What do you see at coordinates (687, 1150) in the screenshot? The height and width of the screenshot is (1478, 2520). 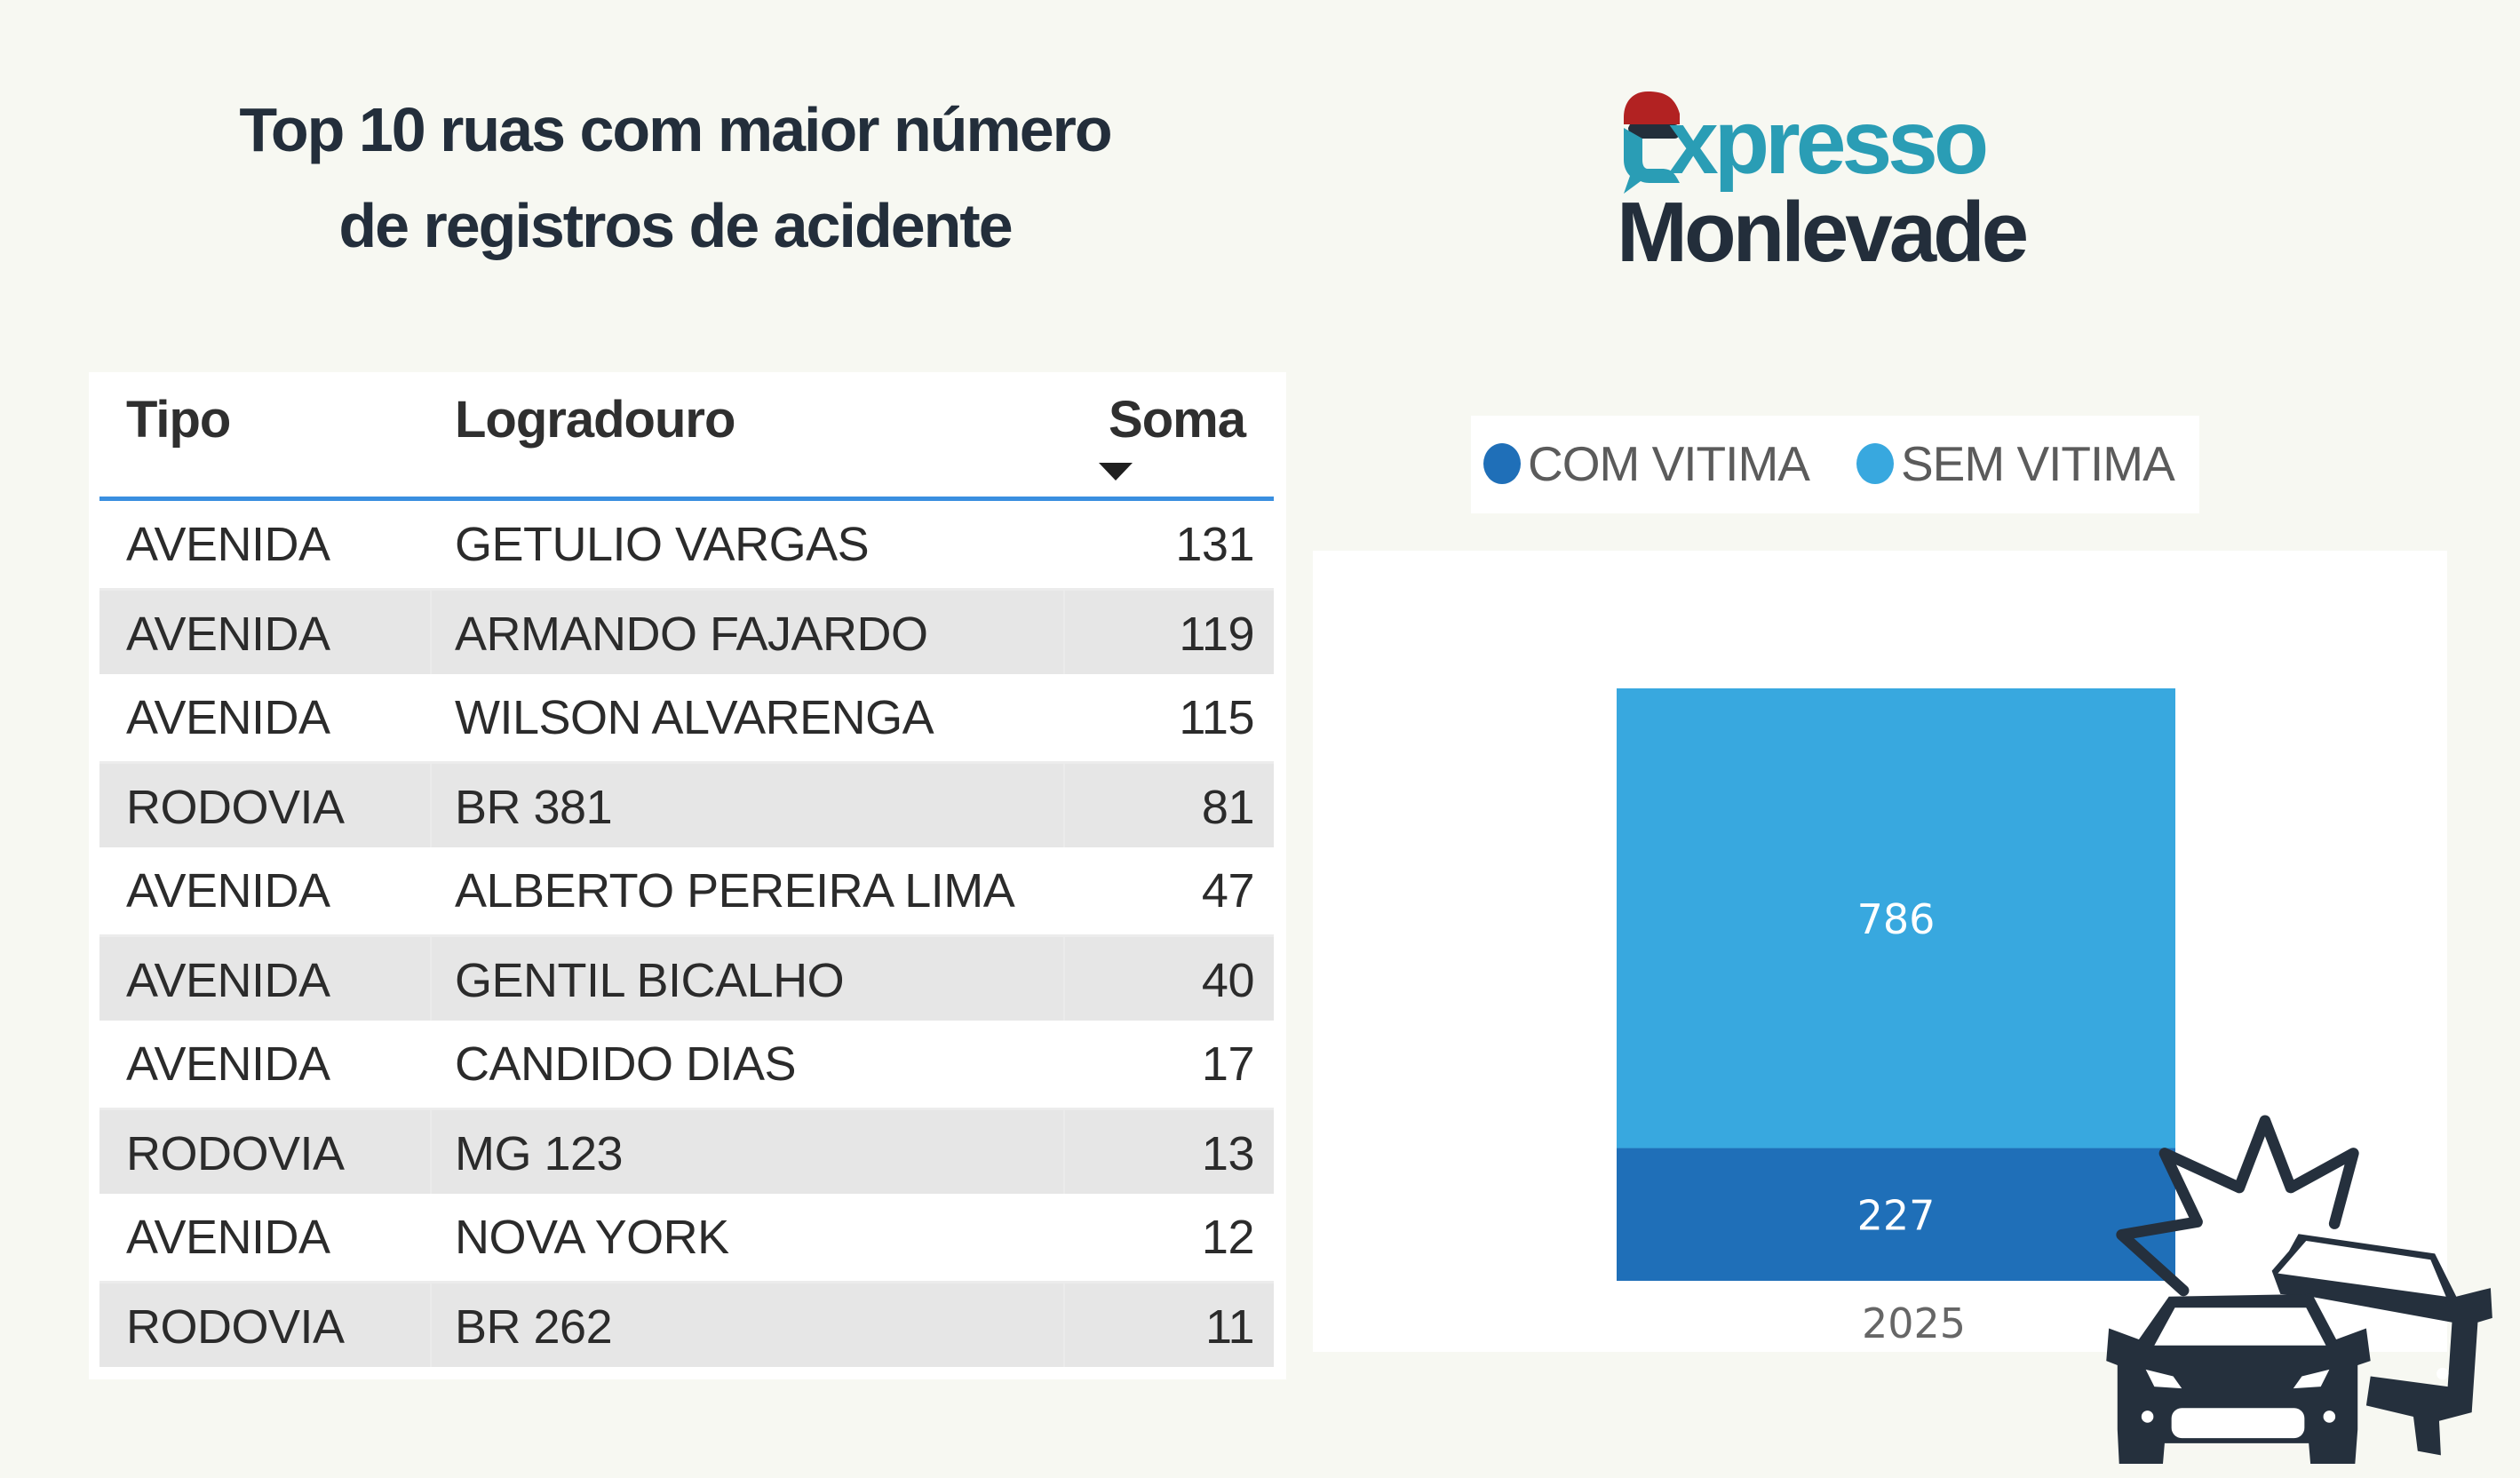 I see `table-row: RODOVIA MG 123 13` at bounding box center [687, 1150].